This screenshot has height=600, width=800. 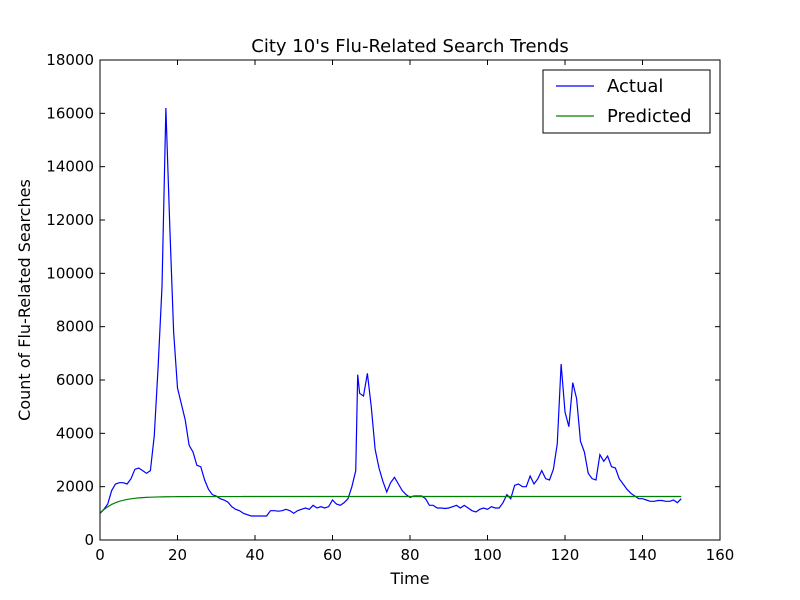 What do you see at coordinates (410, 46) in the screenshot?
I see `chart-title: City 10's Flu-Related Search Trends` at bounding box center [410, 46].